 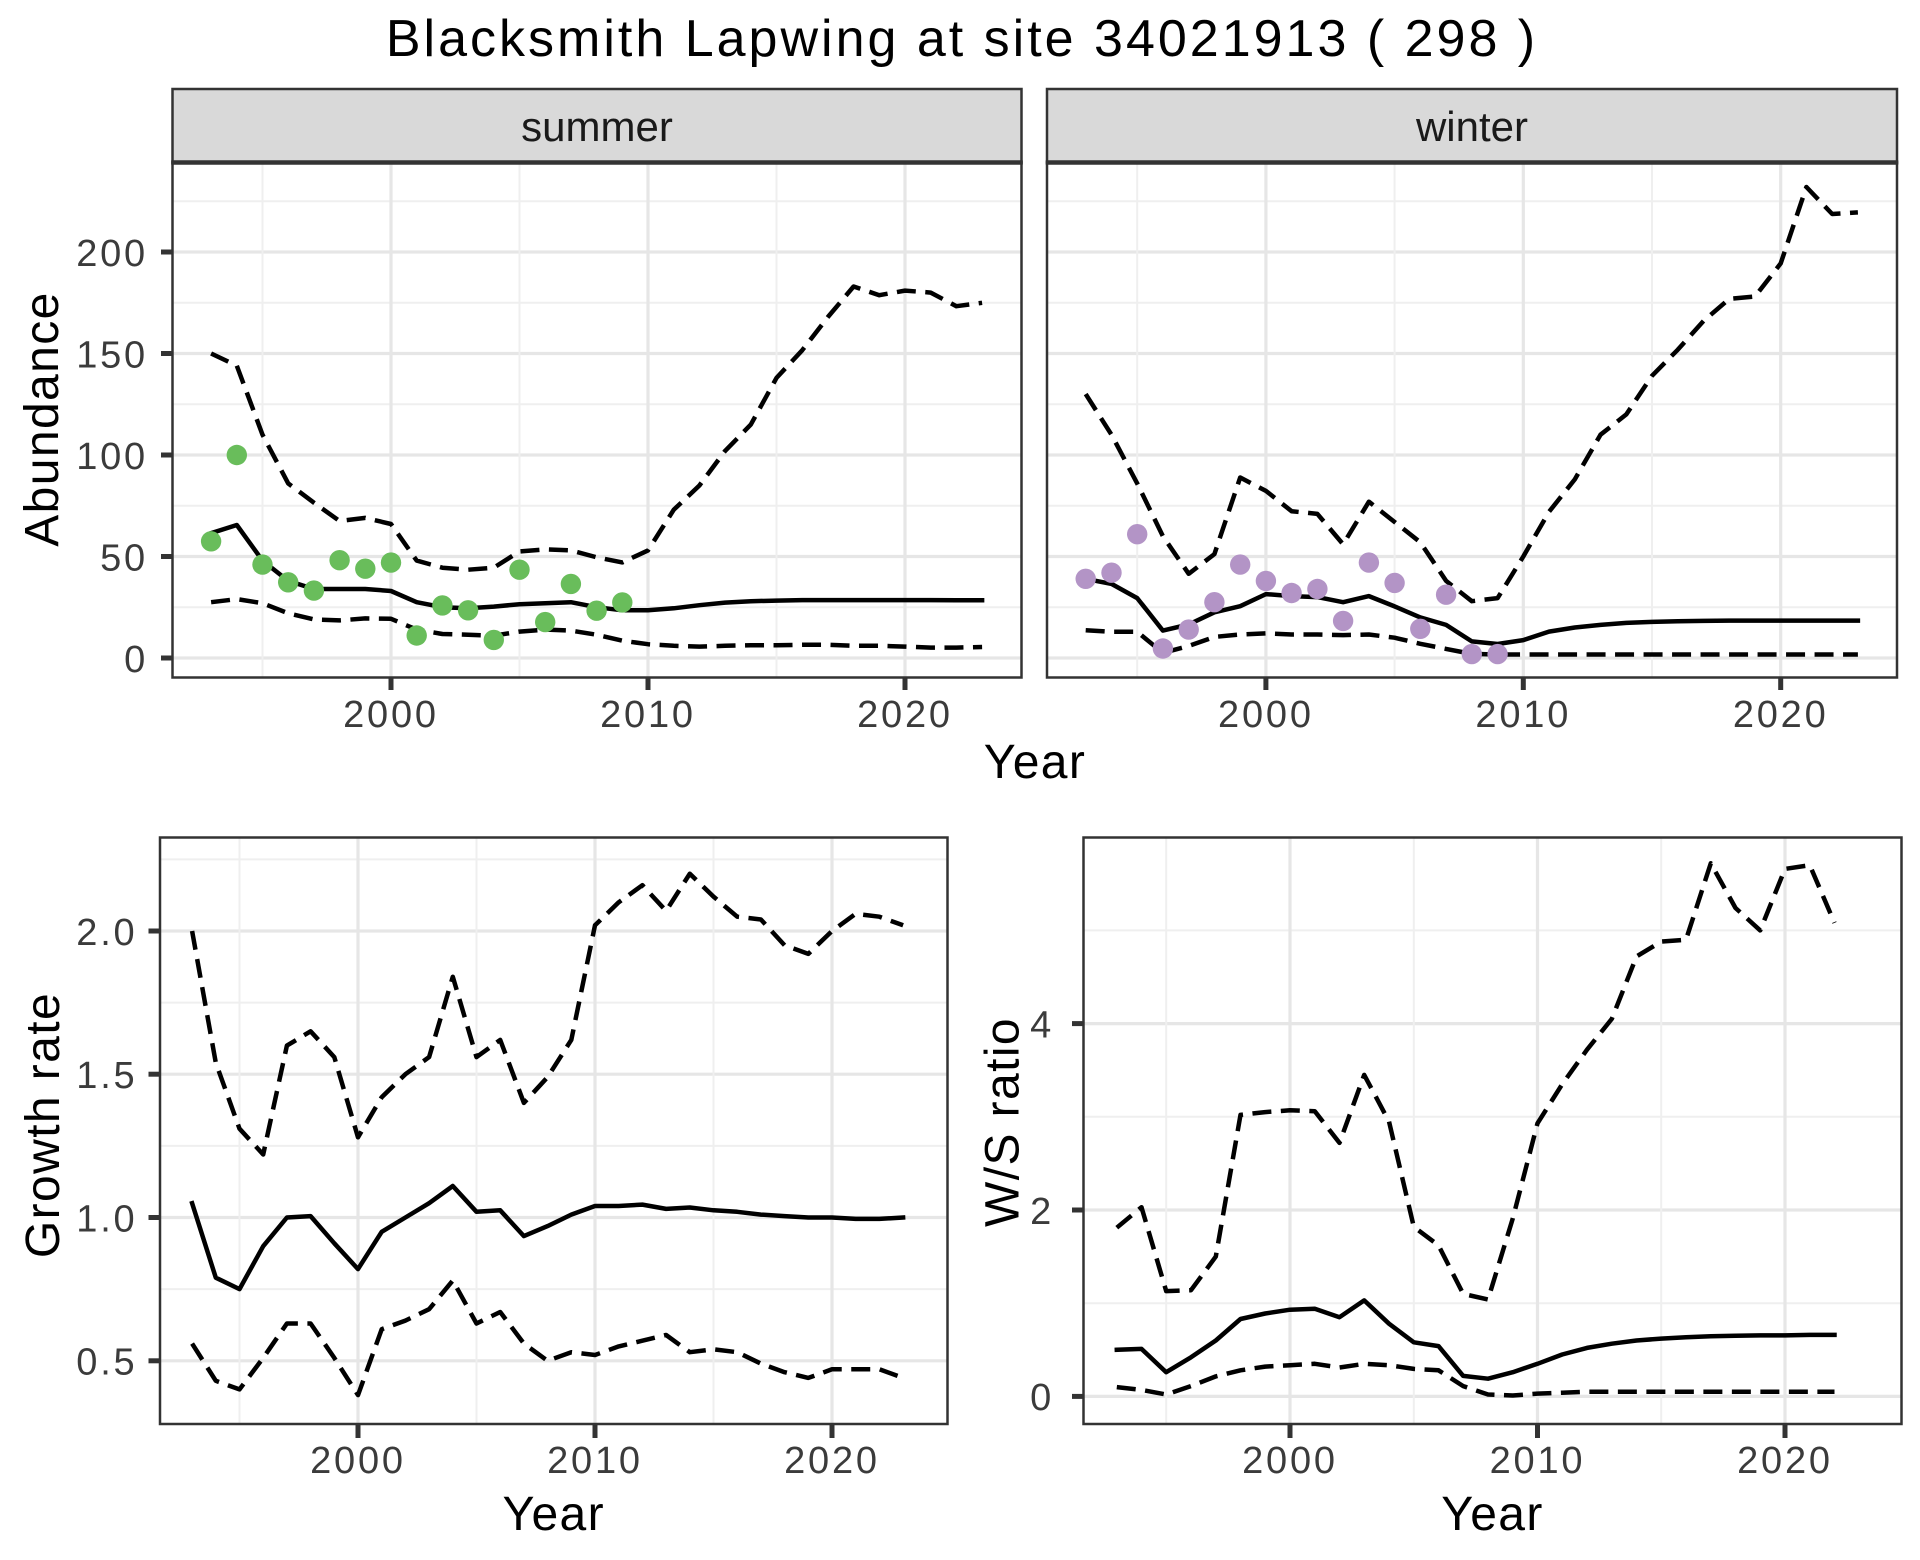 I want to click on svg-text: 2.0, so click(x=106, y=933).